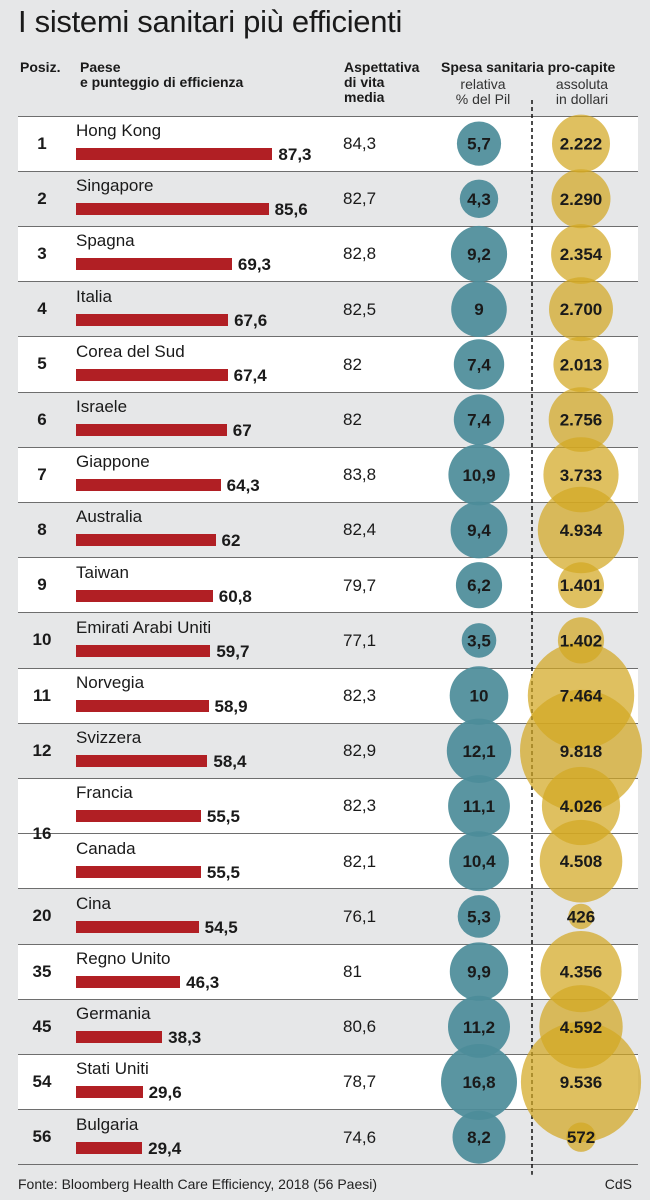  I want to click on country-name: Australia, so click(109, 517).